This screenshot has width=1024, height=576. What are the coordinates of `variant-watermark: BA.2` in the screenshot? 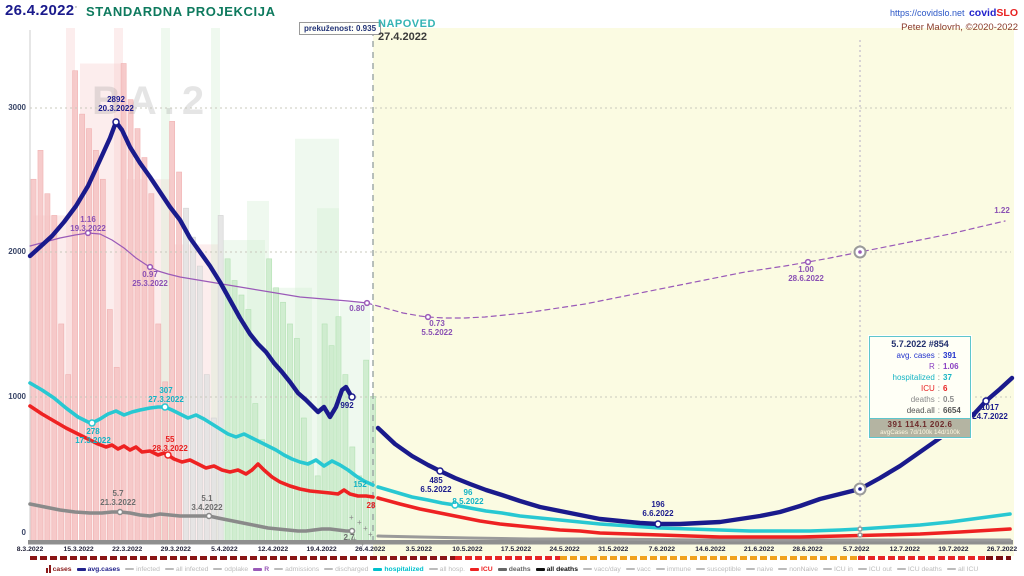 It's located at (151, 101).